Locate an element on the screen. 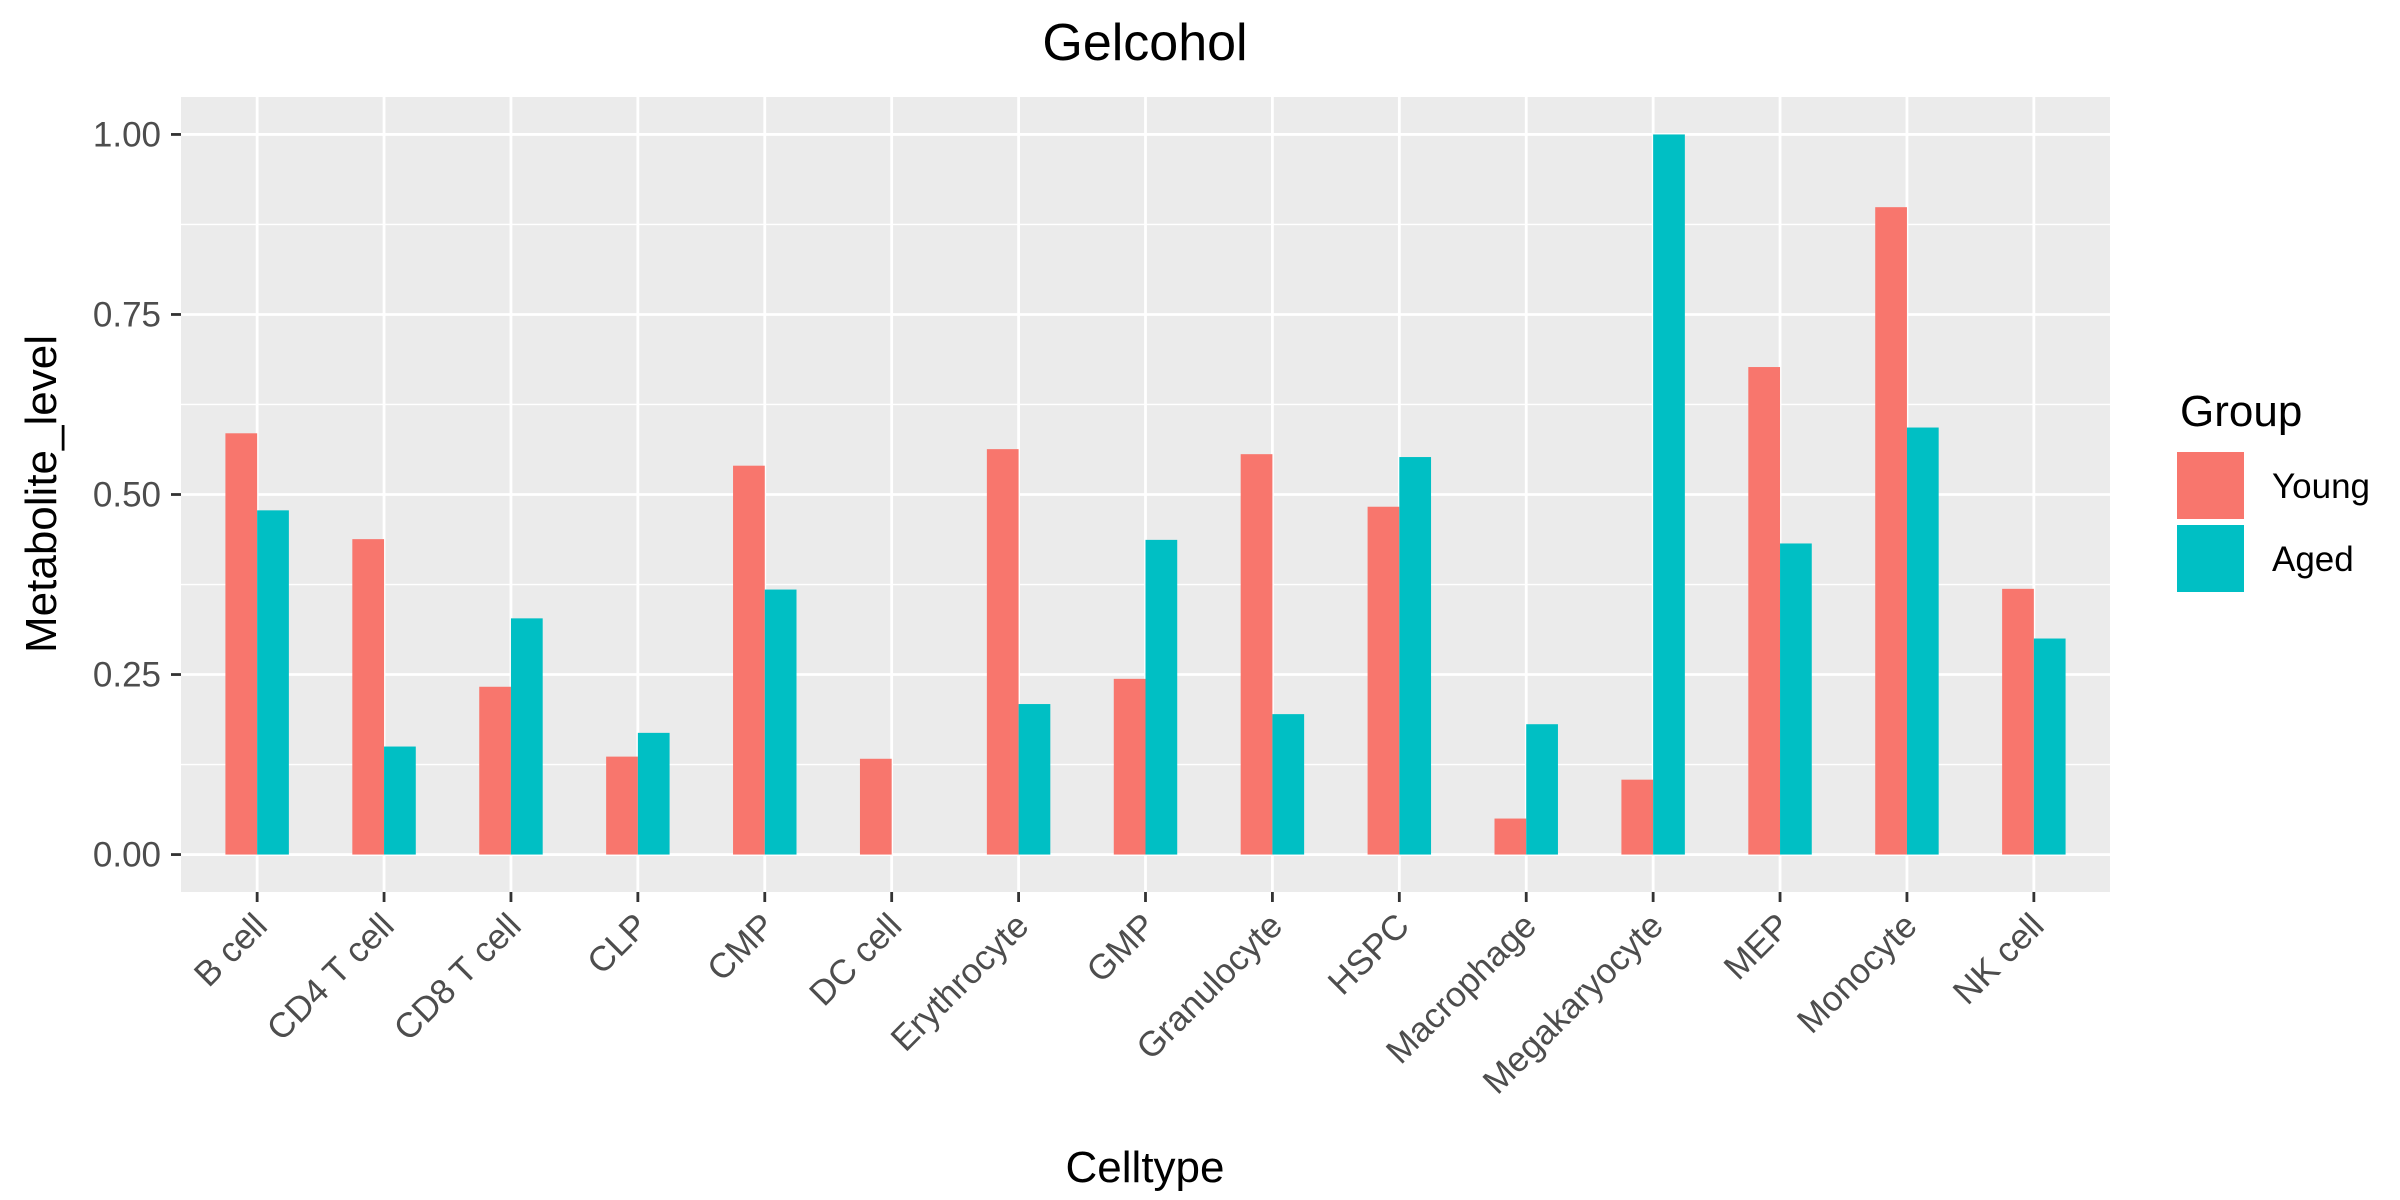 This screenshot has height=1200, width=2400. x-tick-label: HSPC is located at coordinates (1369, 954).